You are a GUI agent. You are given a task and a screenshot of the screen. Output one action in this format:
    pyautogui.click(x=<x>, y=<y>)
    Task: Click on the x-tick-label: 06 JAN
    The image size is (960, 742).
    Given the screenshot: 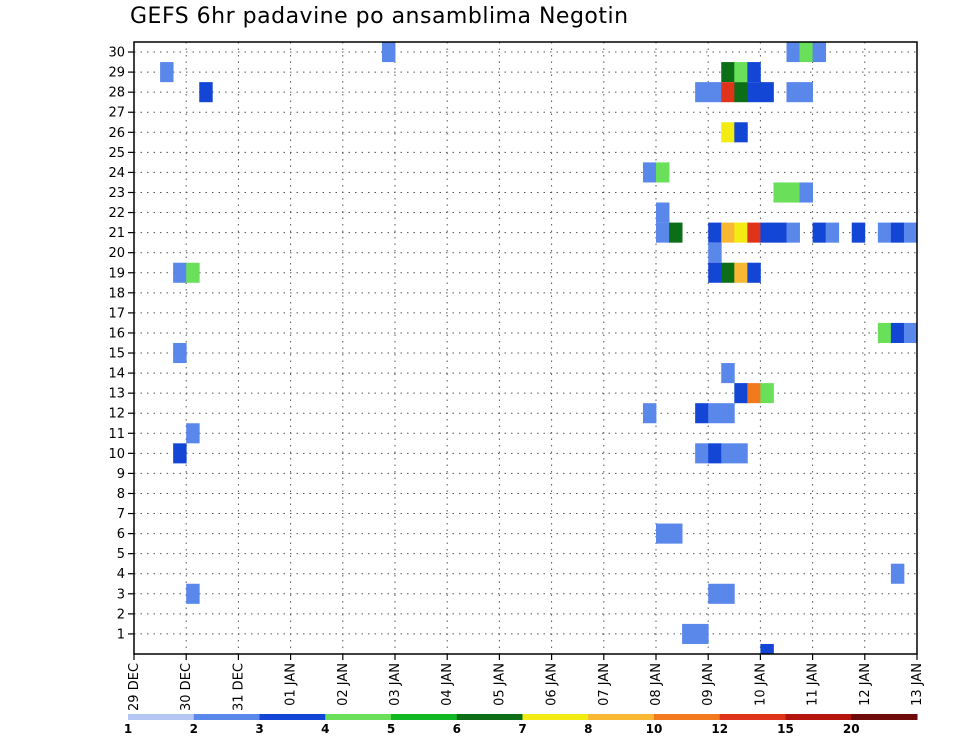 What is the action you would take?
    pyautogui.click(x=552, y=684)
    